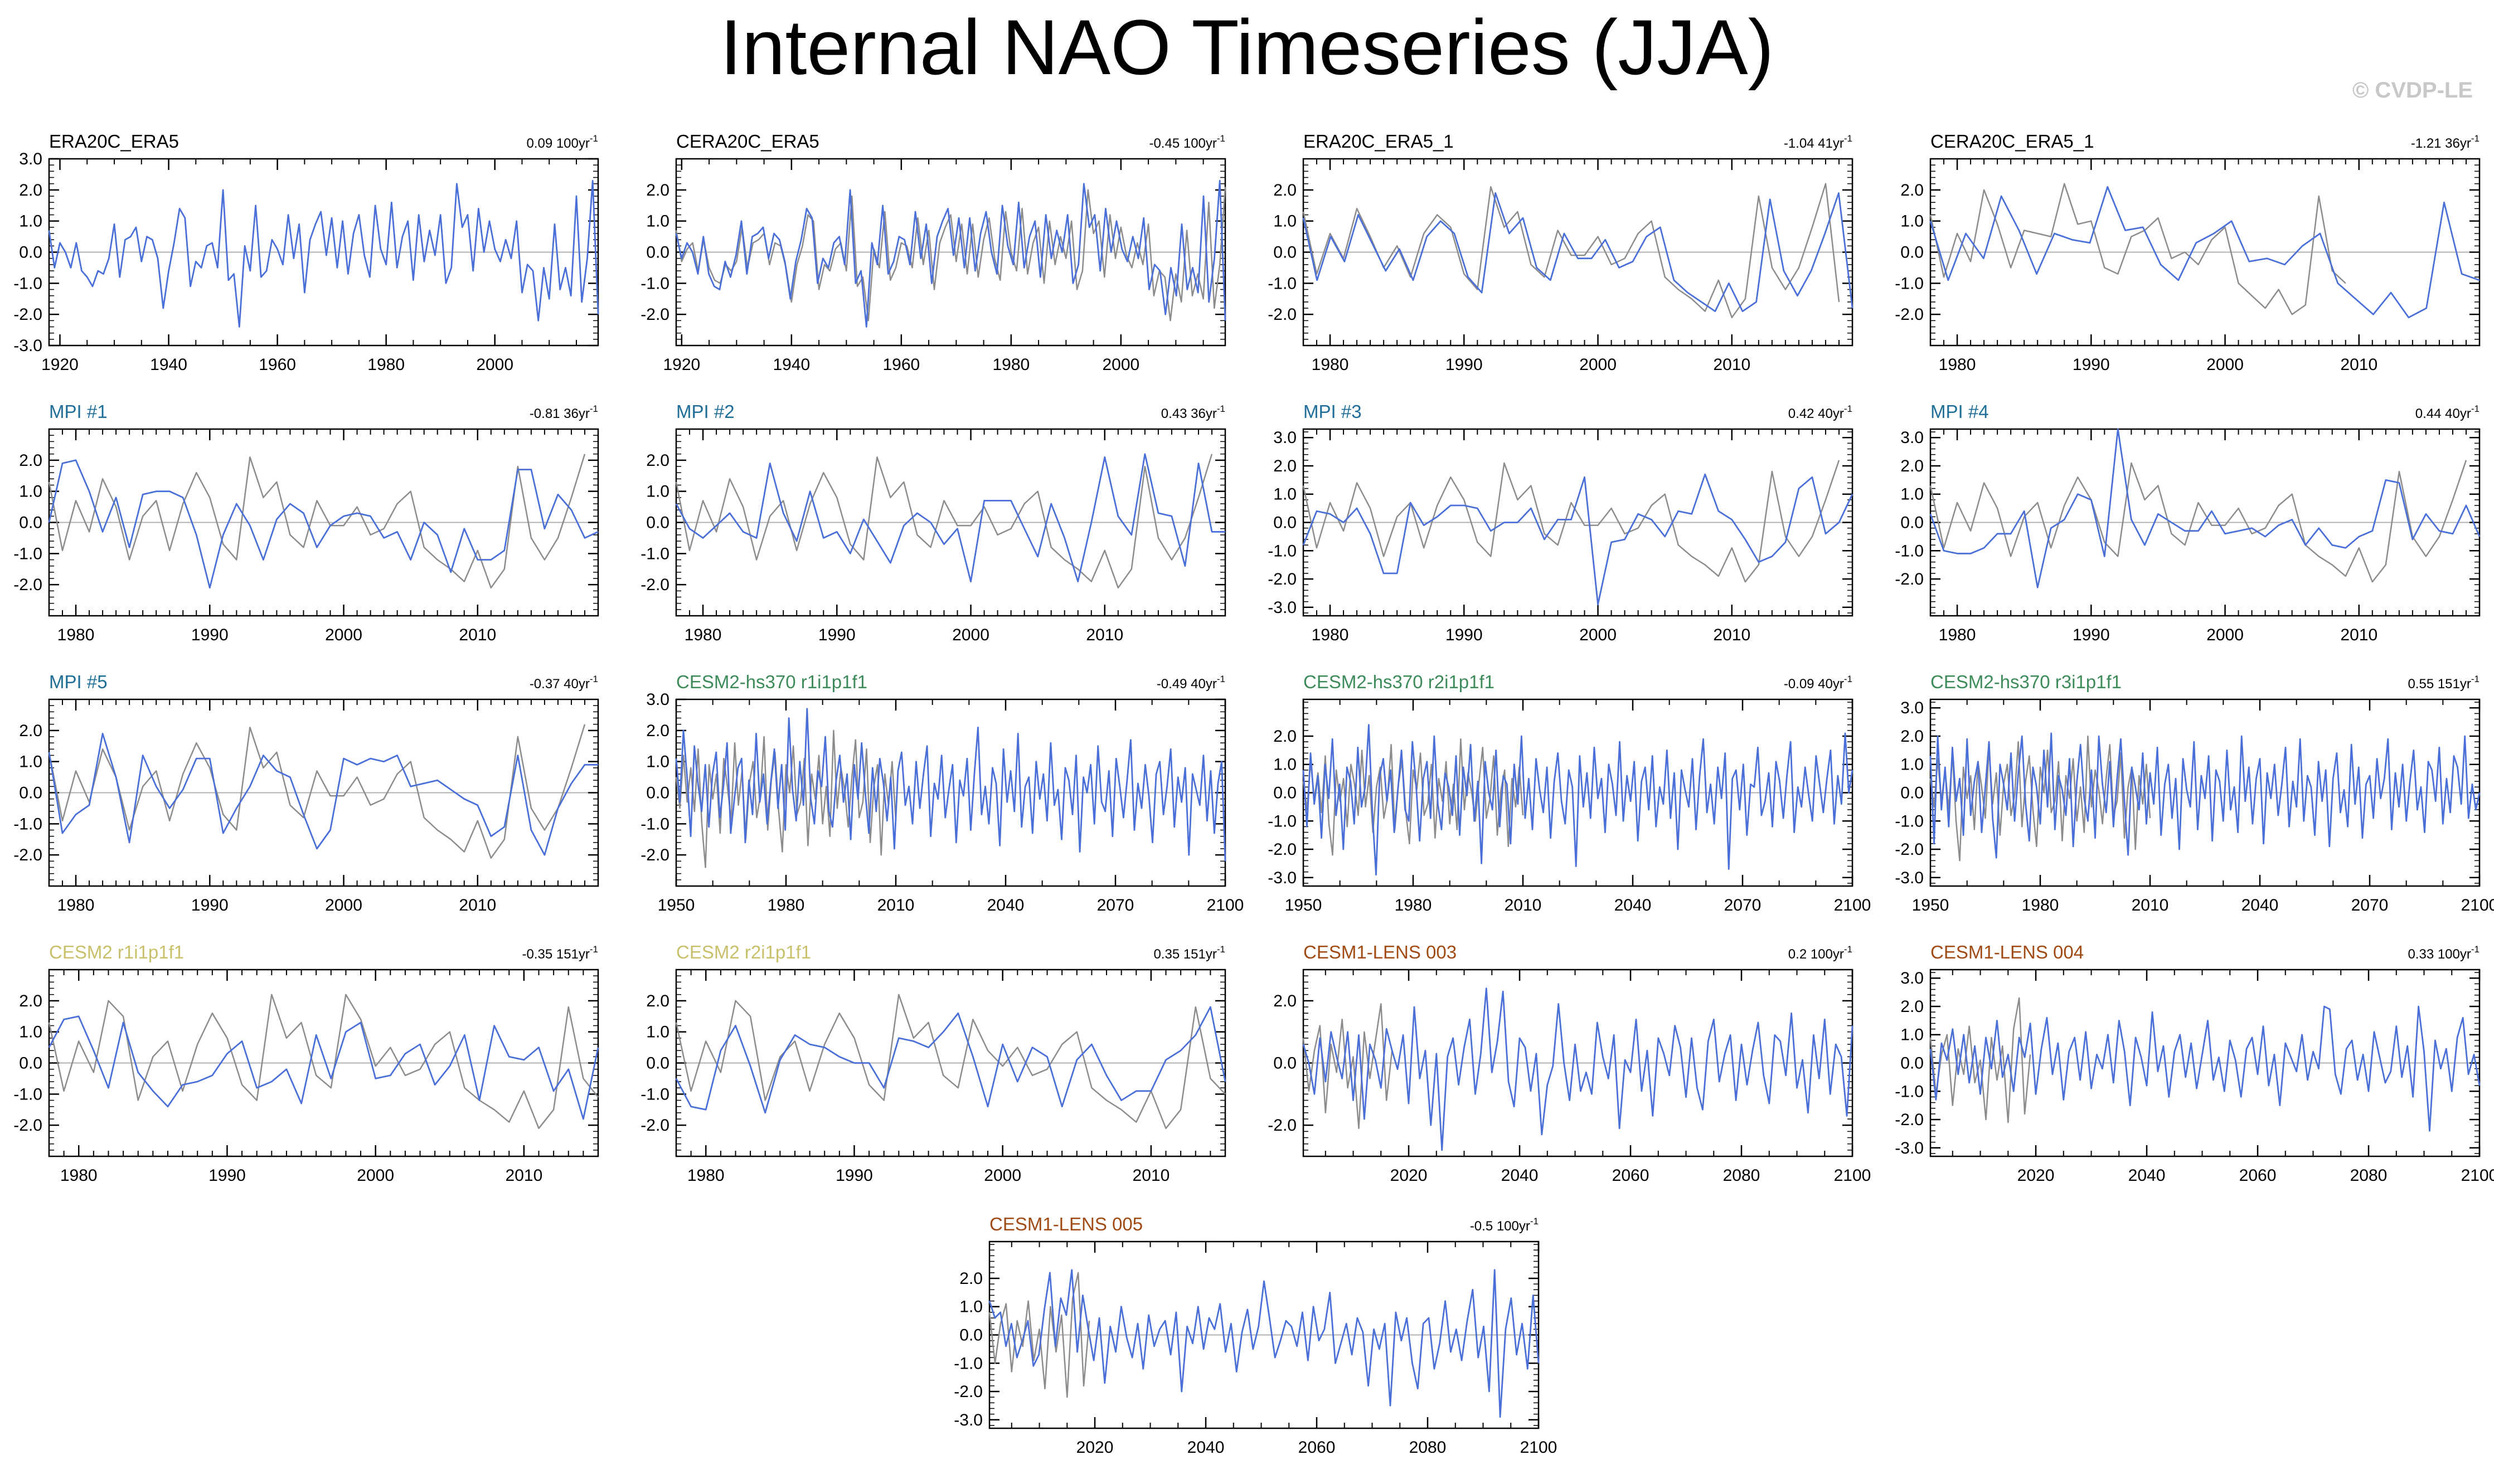  I want to click on trend-label: -0.45 100yr-1, so click(1187, 142).